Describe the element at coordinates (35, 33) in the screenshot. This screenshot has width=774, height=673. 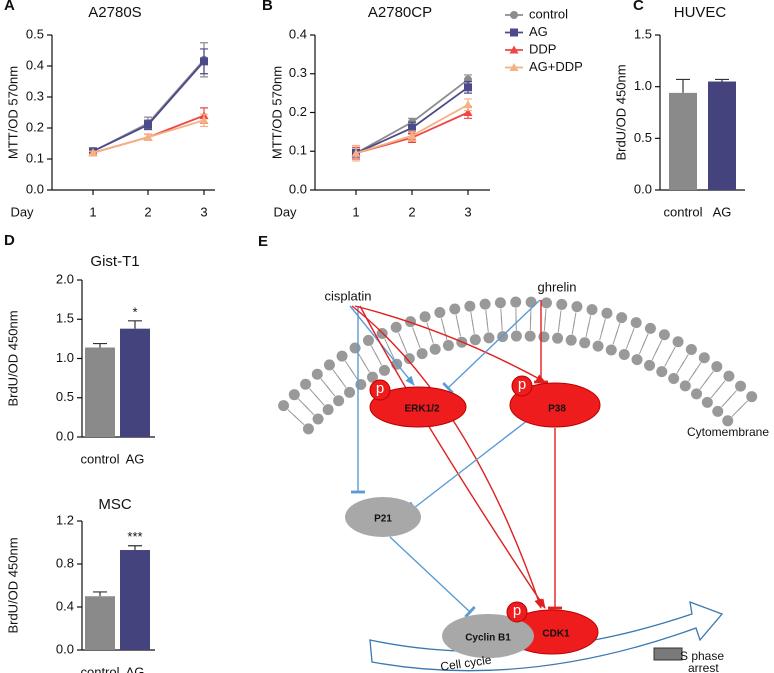
I see `y-tick-label: 0.5` at that location.